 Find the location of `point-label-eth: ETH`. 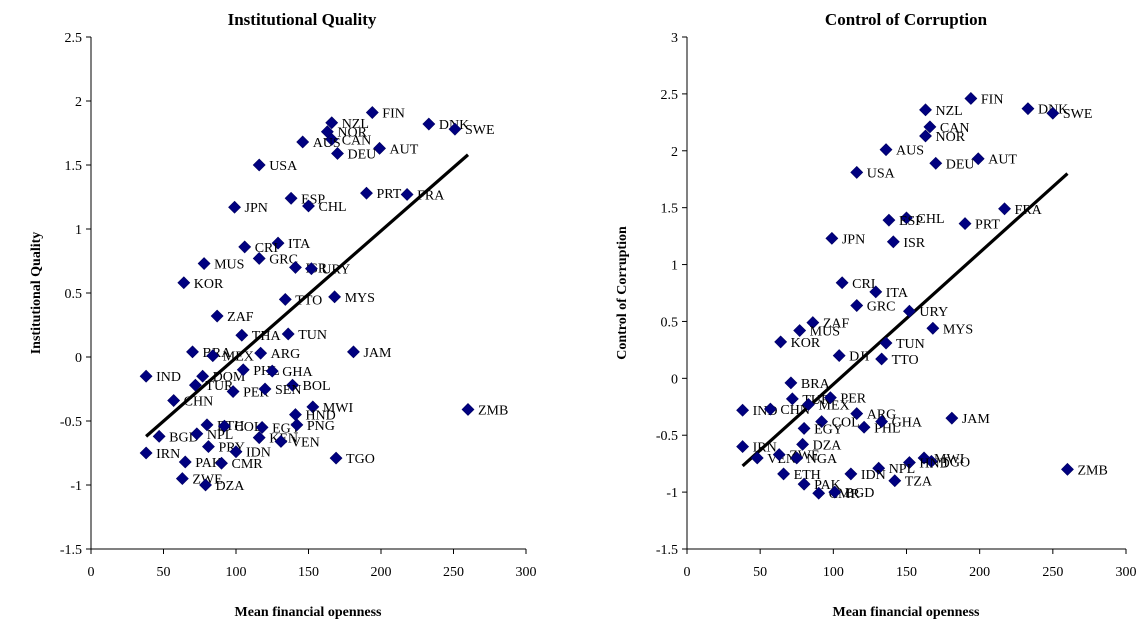

point-label-eth: ETH is located at coordinates (807, 475).